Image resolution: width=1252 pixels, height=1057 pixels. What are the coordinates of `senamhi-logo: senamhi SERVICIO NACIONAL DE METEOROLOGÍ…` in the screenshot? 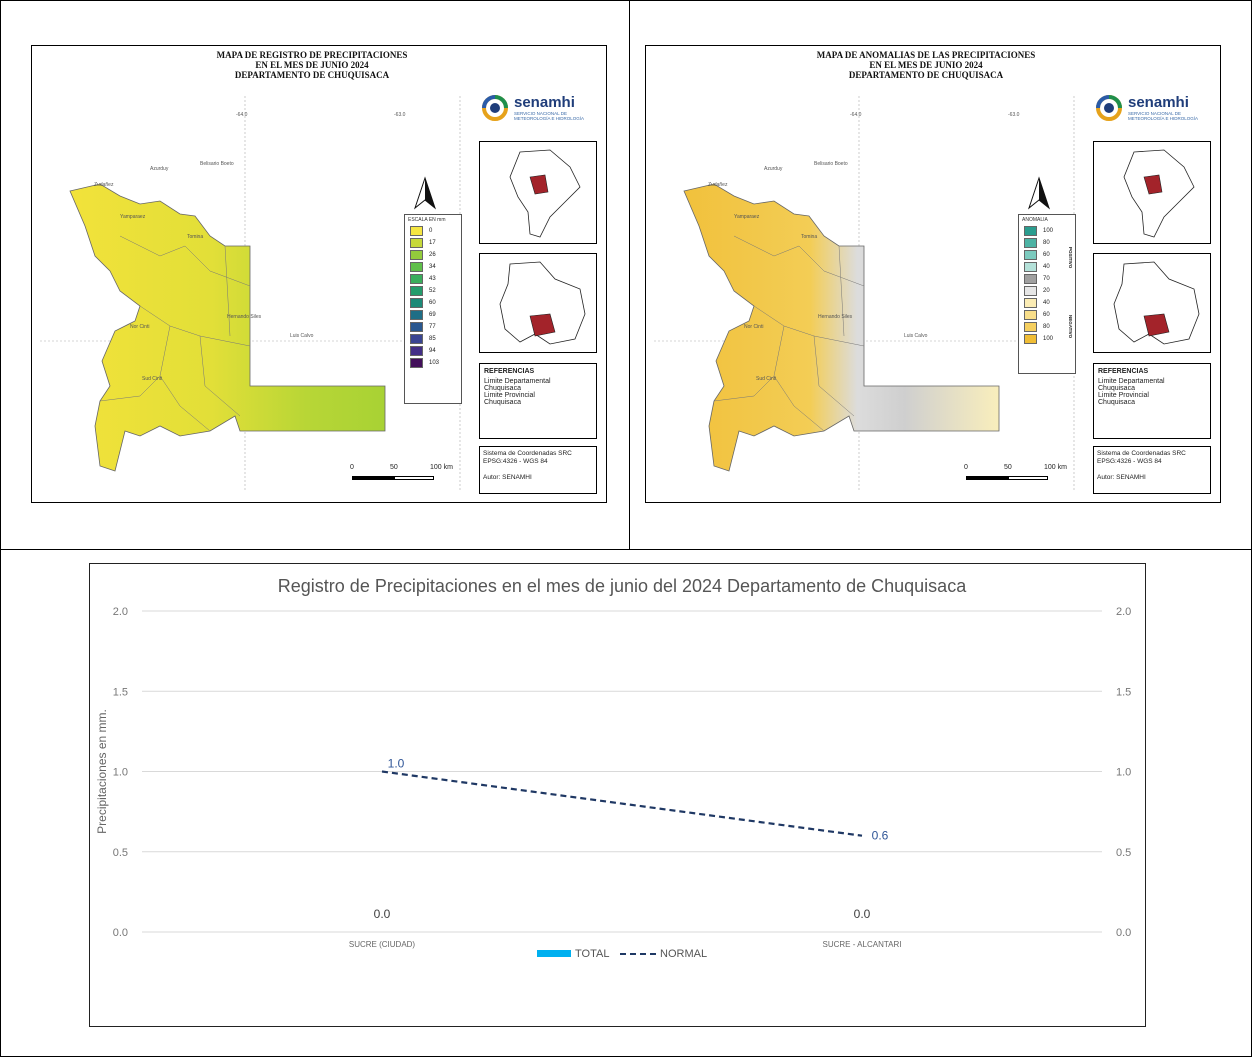 It's located at (533, 107).